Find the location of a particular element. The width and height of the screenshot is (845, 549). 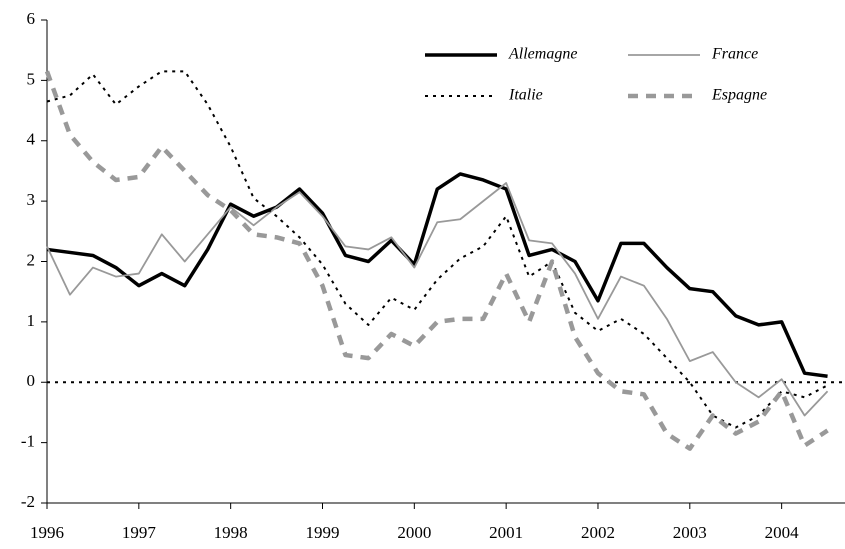

y-tick-label: -2 is located at coordinates (28, 501).